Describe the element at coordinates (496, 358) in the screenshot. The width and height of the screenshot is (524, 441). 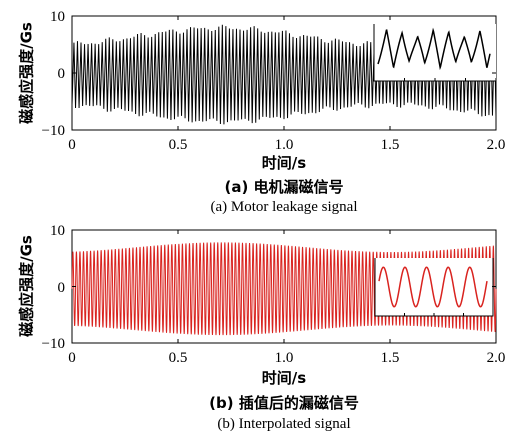
I see `panel-b-xtick-4: 2.0` at that location.